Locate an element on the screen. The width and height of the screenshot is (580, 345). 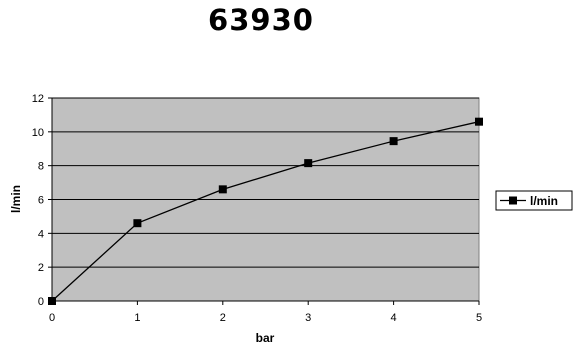
x-tick-label: 5 is located at coordinates (479, 318).